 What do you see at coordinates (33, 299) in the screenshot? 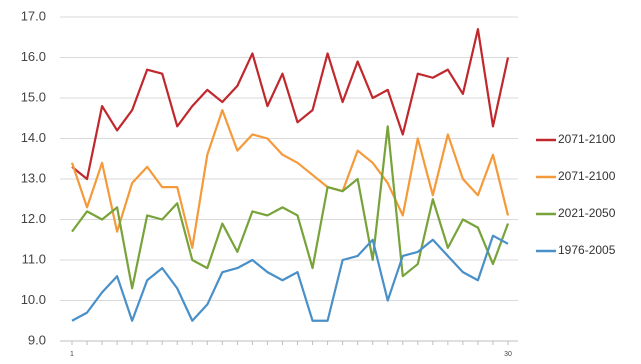
I see `y-tick-label: 10.0` at bounding box center [33, 299].